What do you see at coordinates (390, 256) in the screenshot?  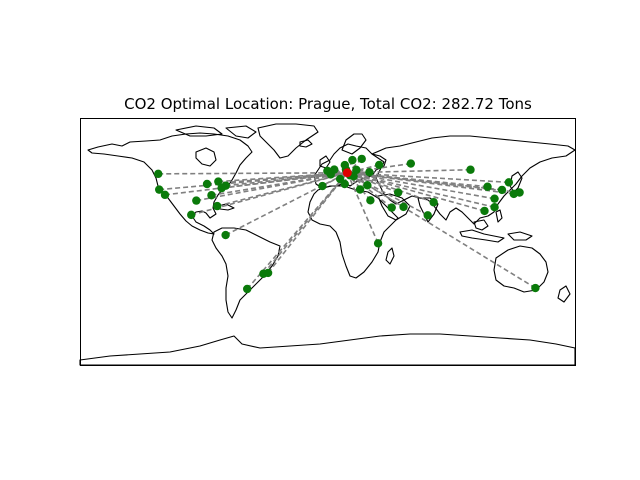 I see `coast-madagascar` at bounding box center [390, 256].